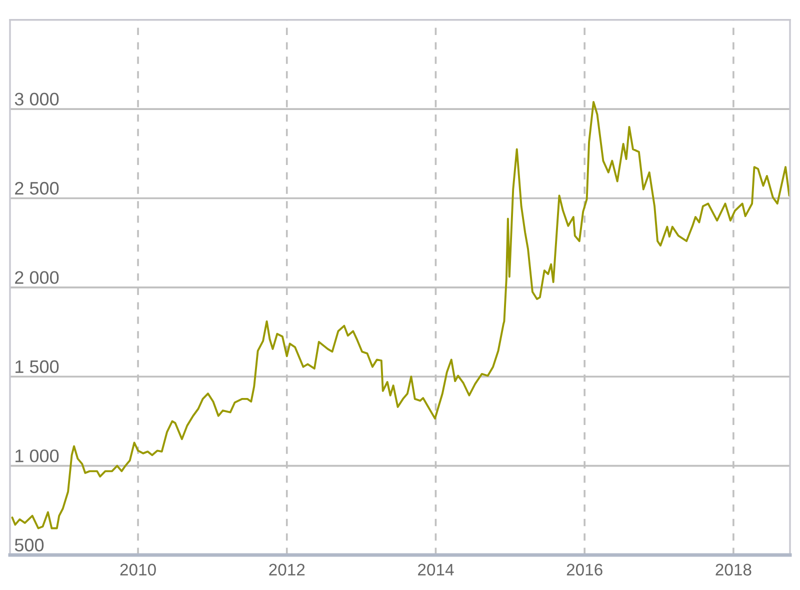 The image size is (800, 590). What do you see at coordinates (584, 570) in the screenshot?
I see `x-tick-label: 2016` at bounding box center [584, 570].